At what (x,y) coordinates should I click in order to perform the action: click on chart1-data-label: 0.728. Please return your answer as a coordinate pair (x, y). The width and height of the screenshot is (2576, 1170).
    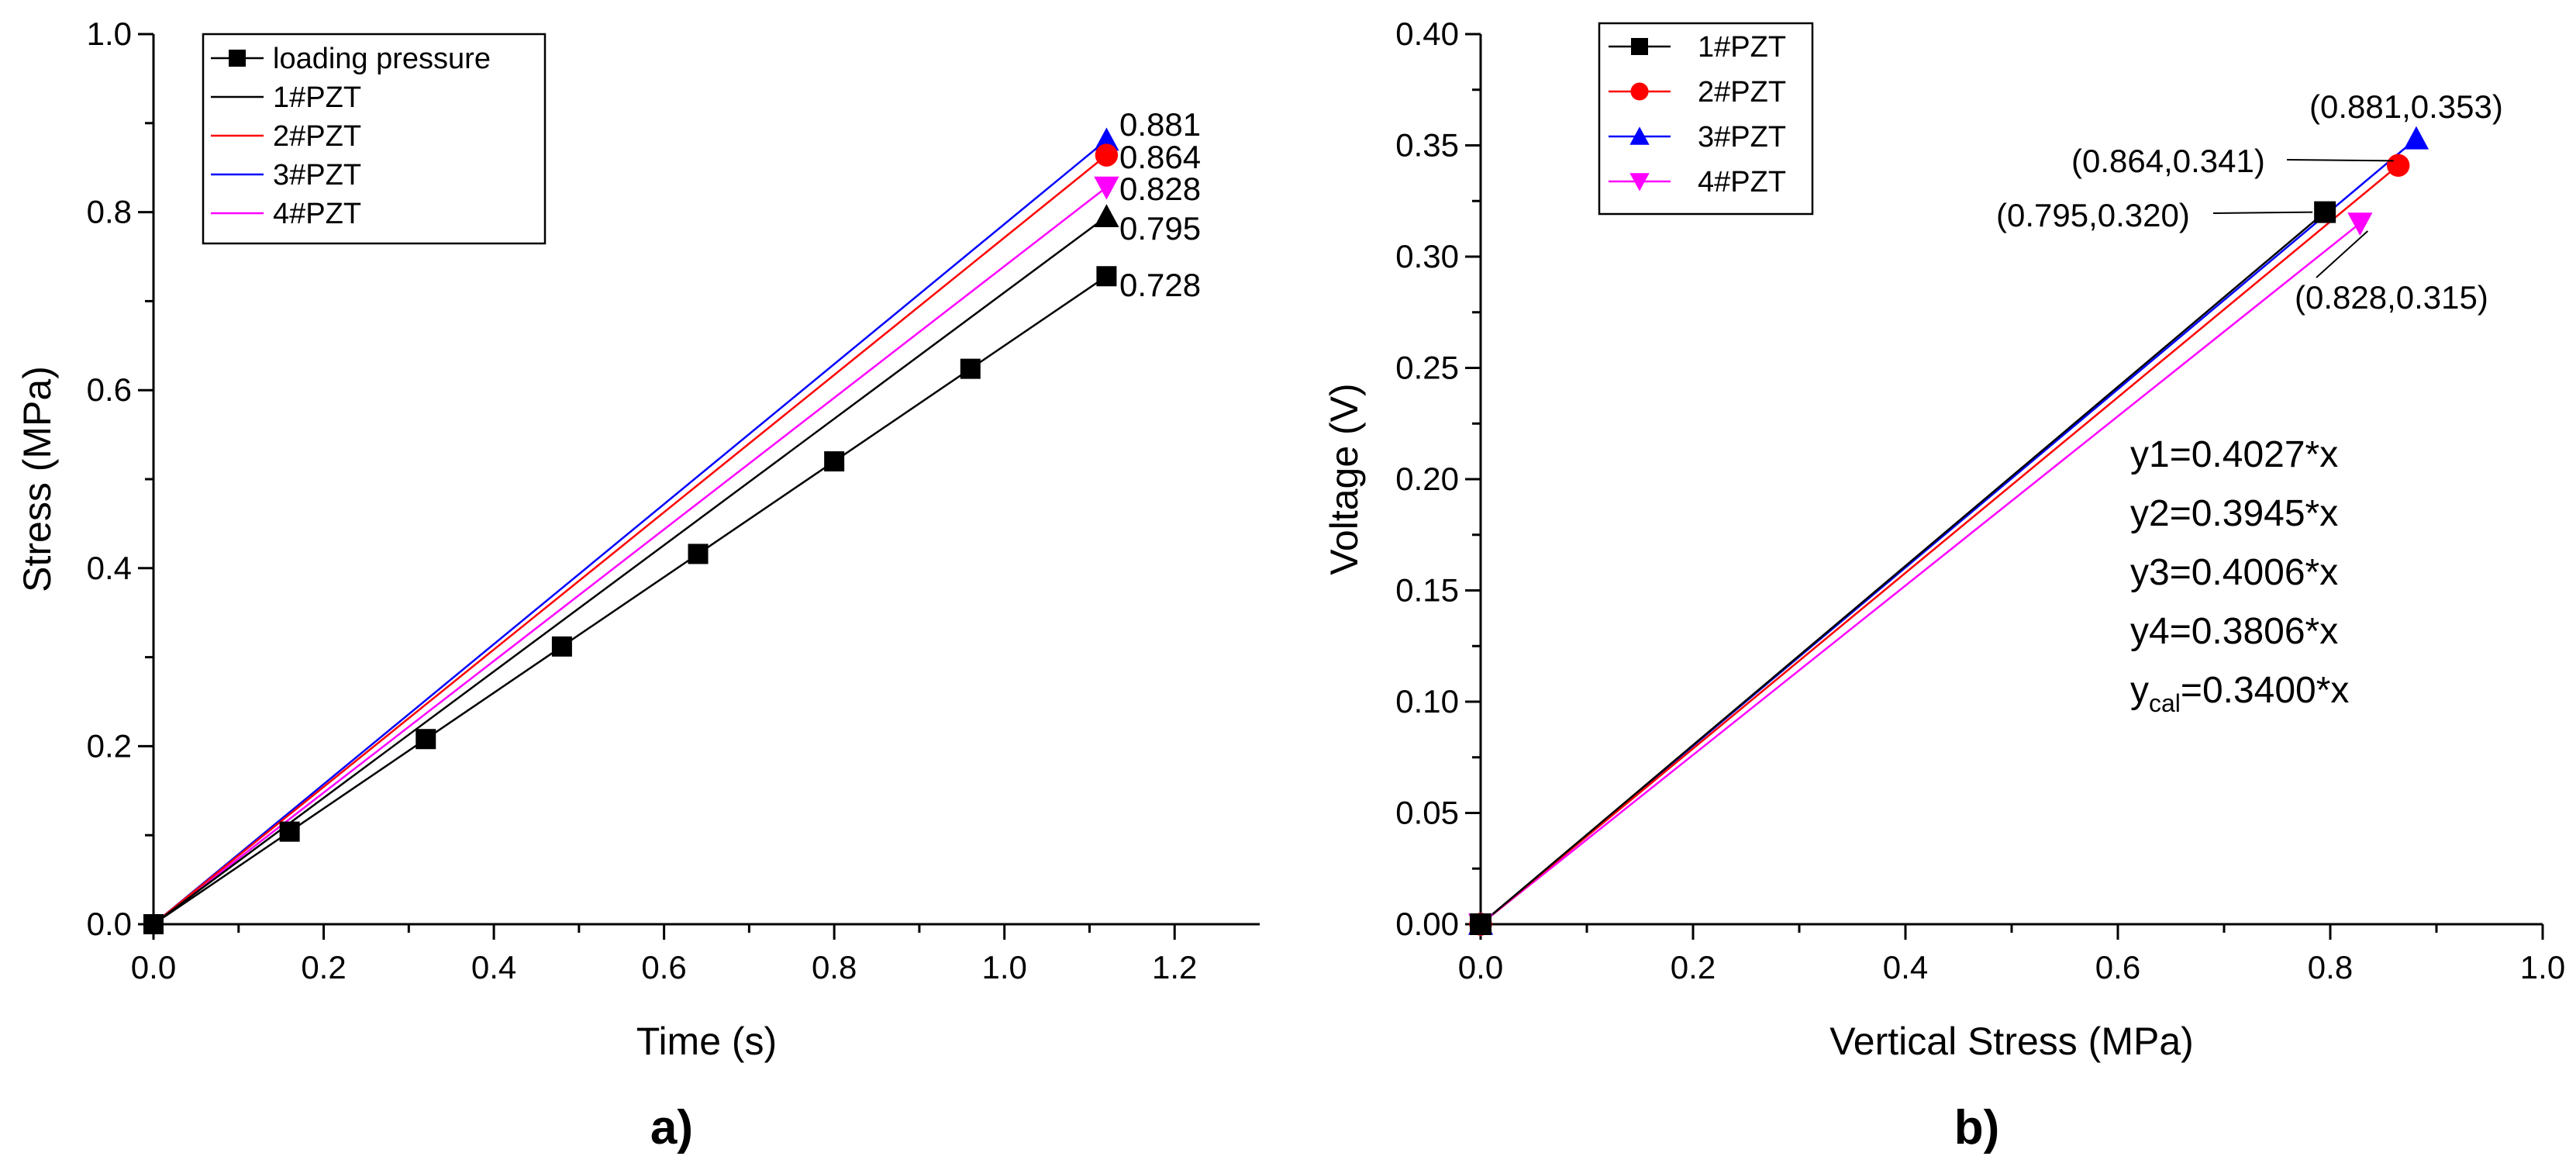
    Looking at the image, I should click on (1160, 285).